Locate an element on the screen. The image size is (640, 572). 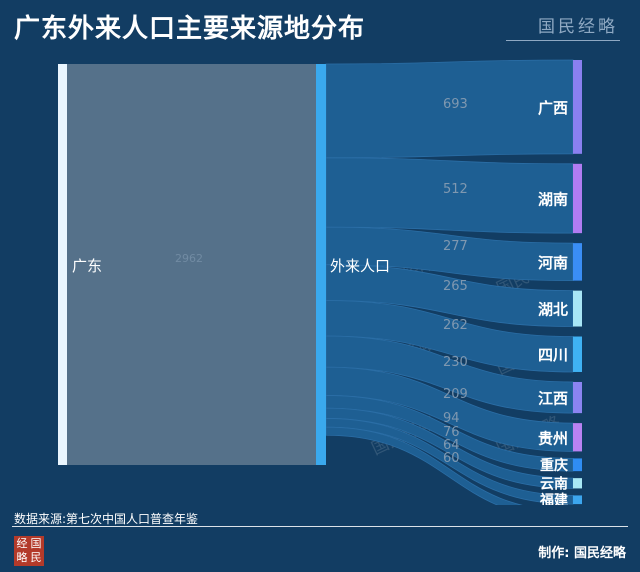
node-江西 is located at coordinates (577, 397).